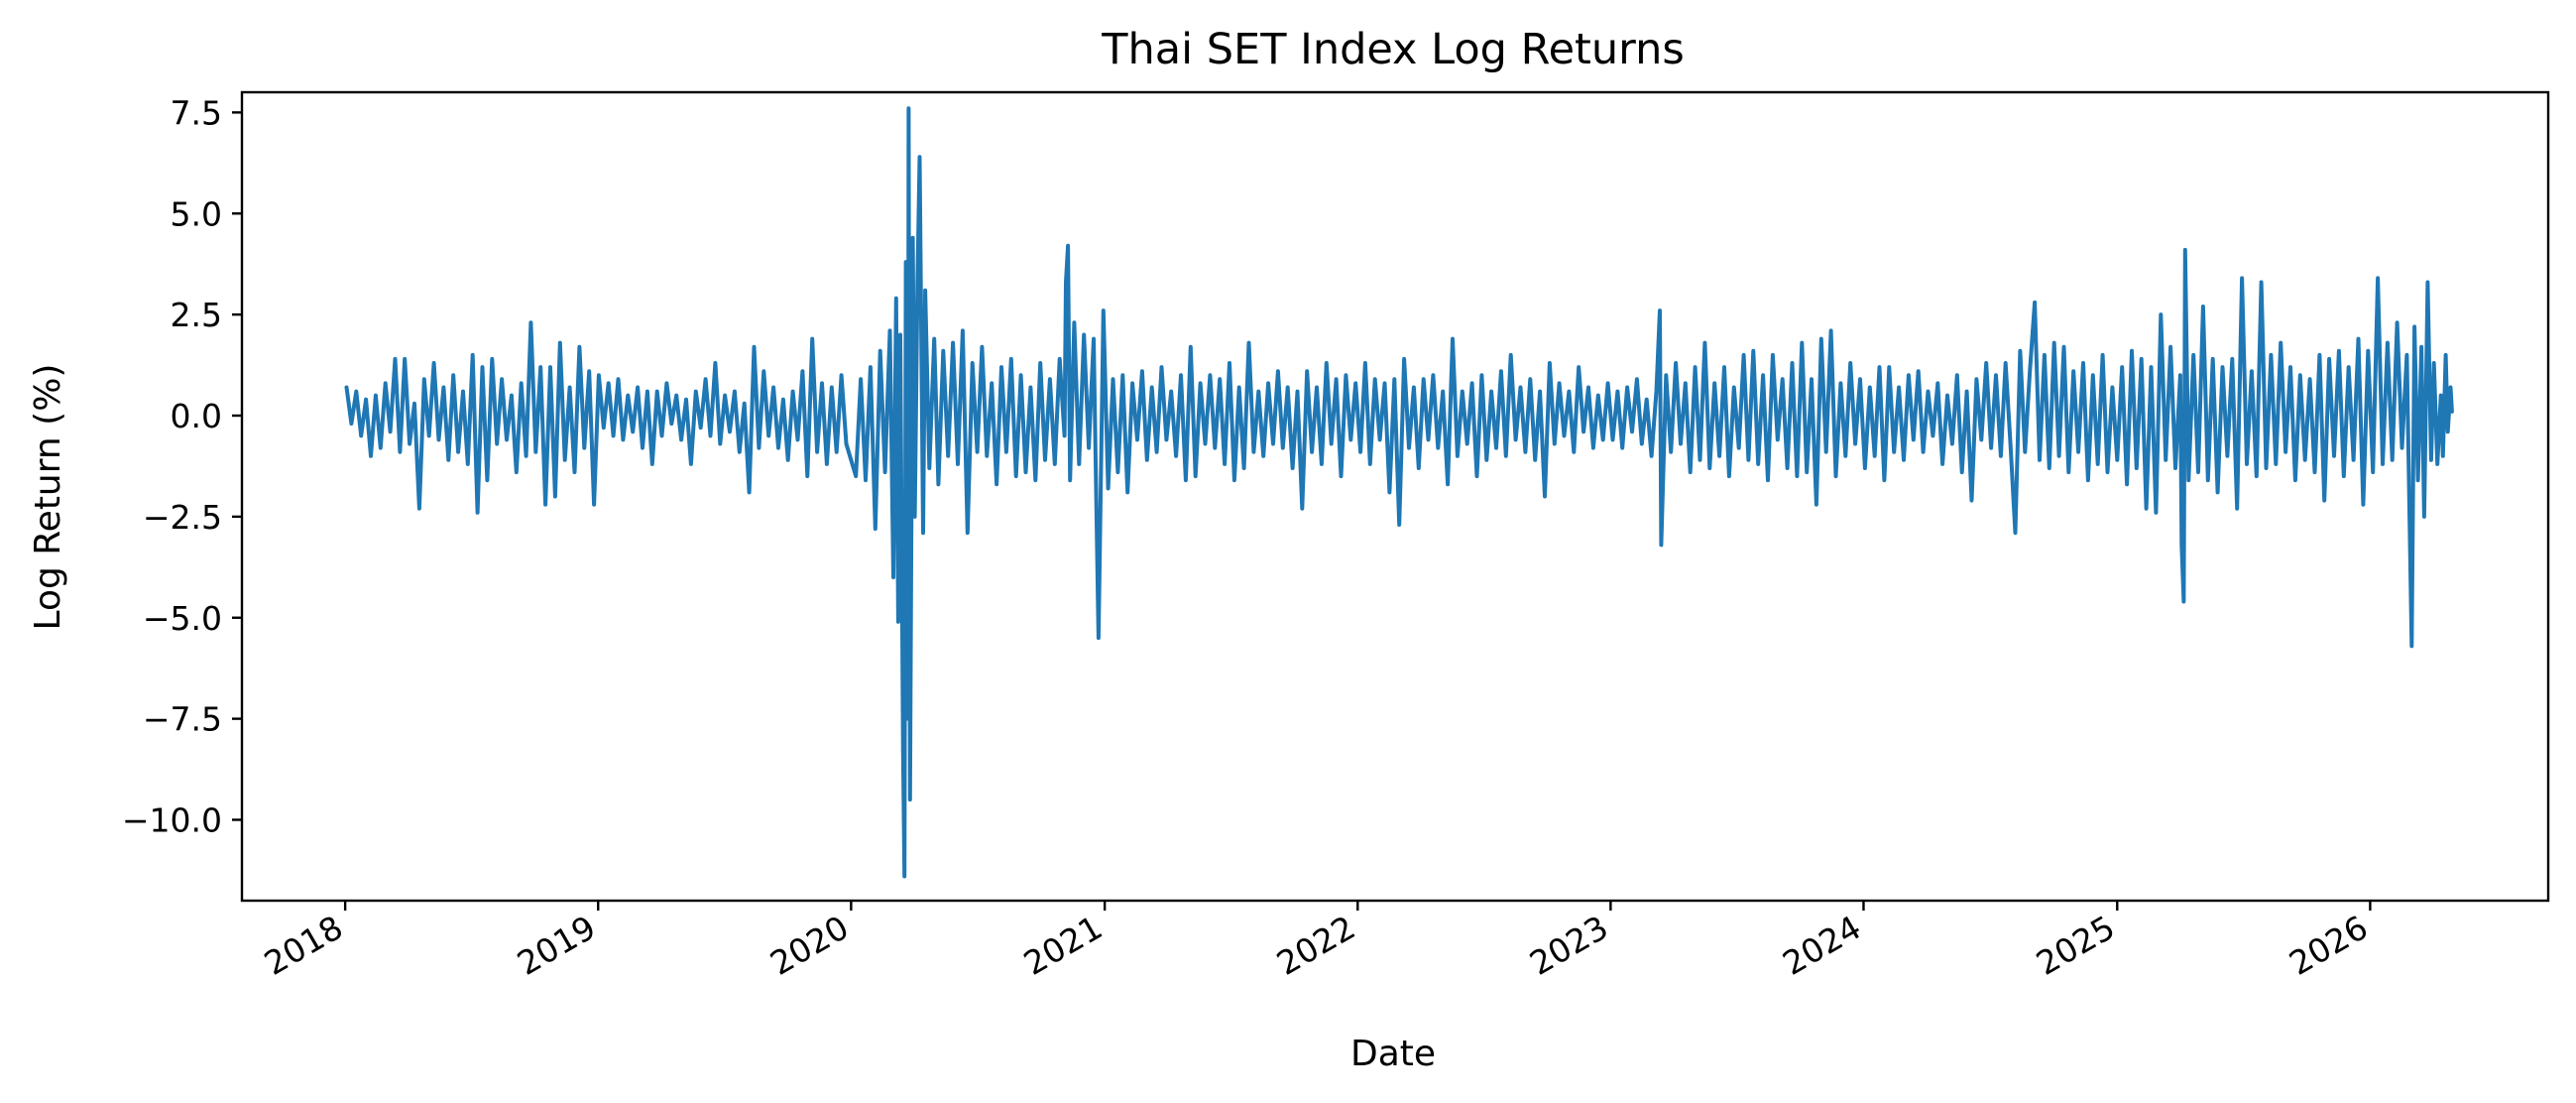  Describe the element at coordinates (196, 416) in the screenshot. I see `y-tick-label: 0.0` at that location.